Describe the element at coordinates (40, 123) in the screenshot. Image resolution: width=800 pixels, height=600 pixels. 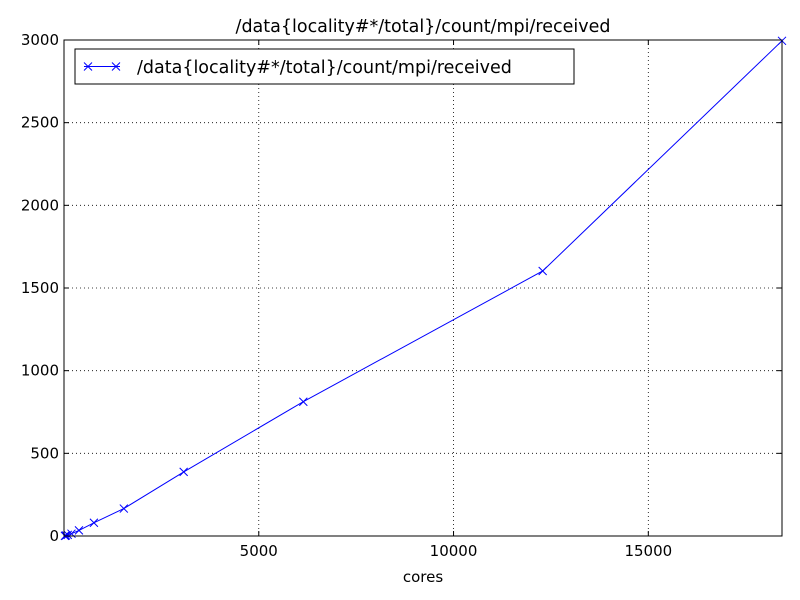
I see `y-tick-label: 2500` at that location.